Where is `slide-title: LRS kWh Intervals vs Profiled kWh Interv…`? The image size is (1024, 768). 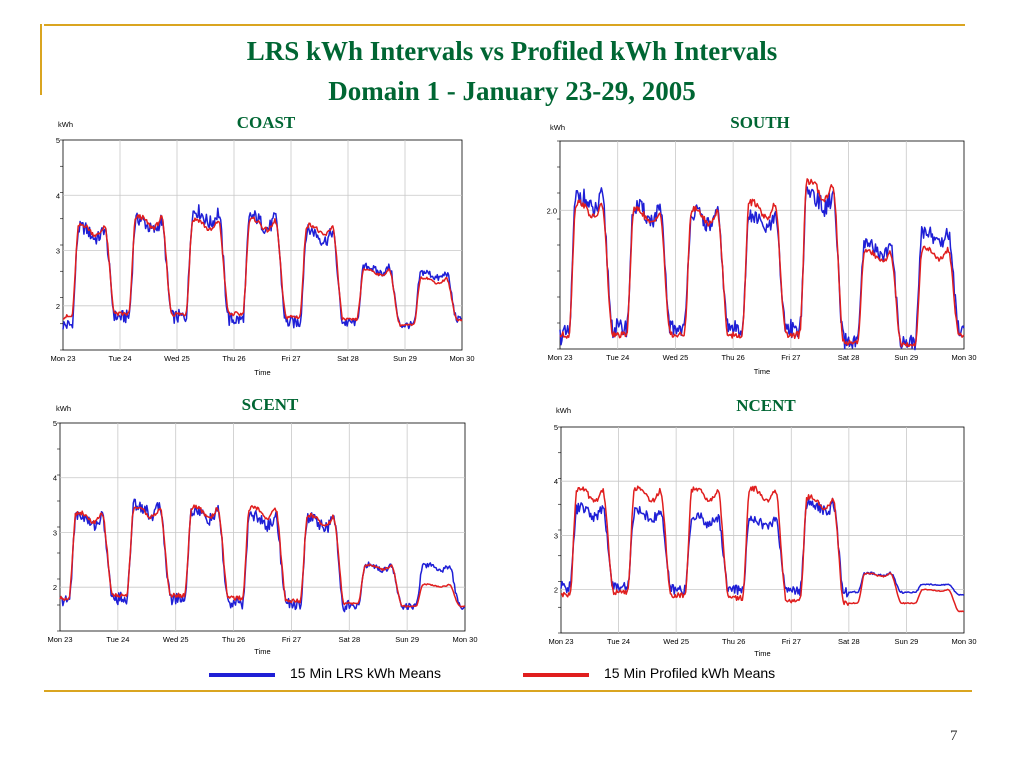
slide-title: LRS kWh Intervals vs Profiled kWh Interv… is located at coordinates (512, 51).